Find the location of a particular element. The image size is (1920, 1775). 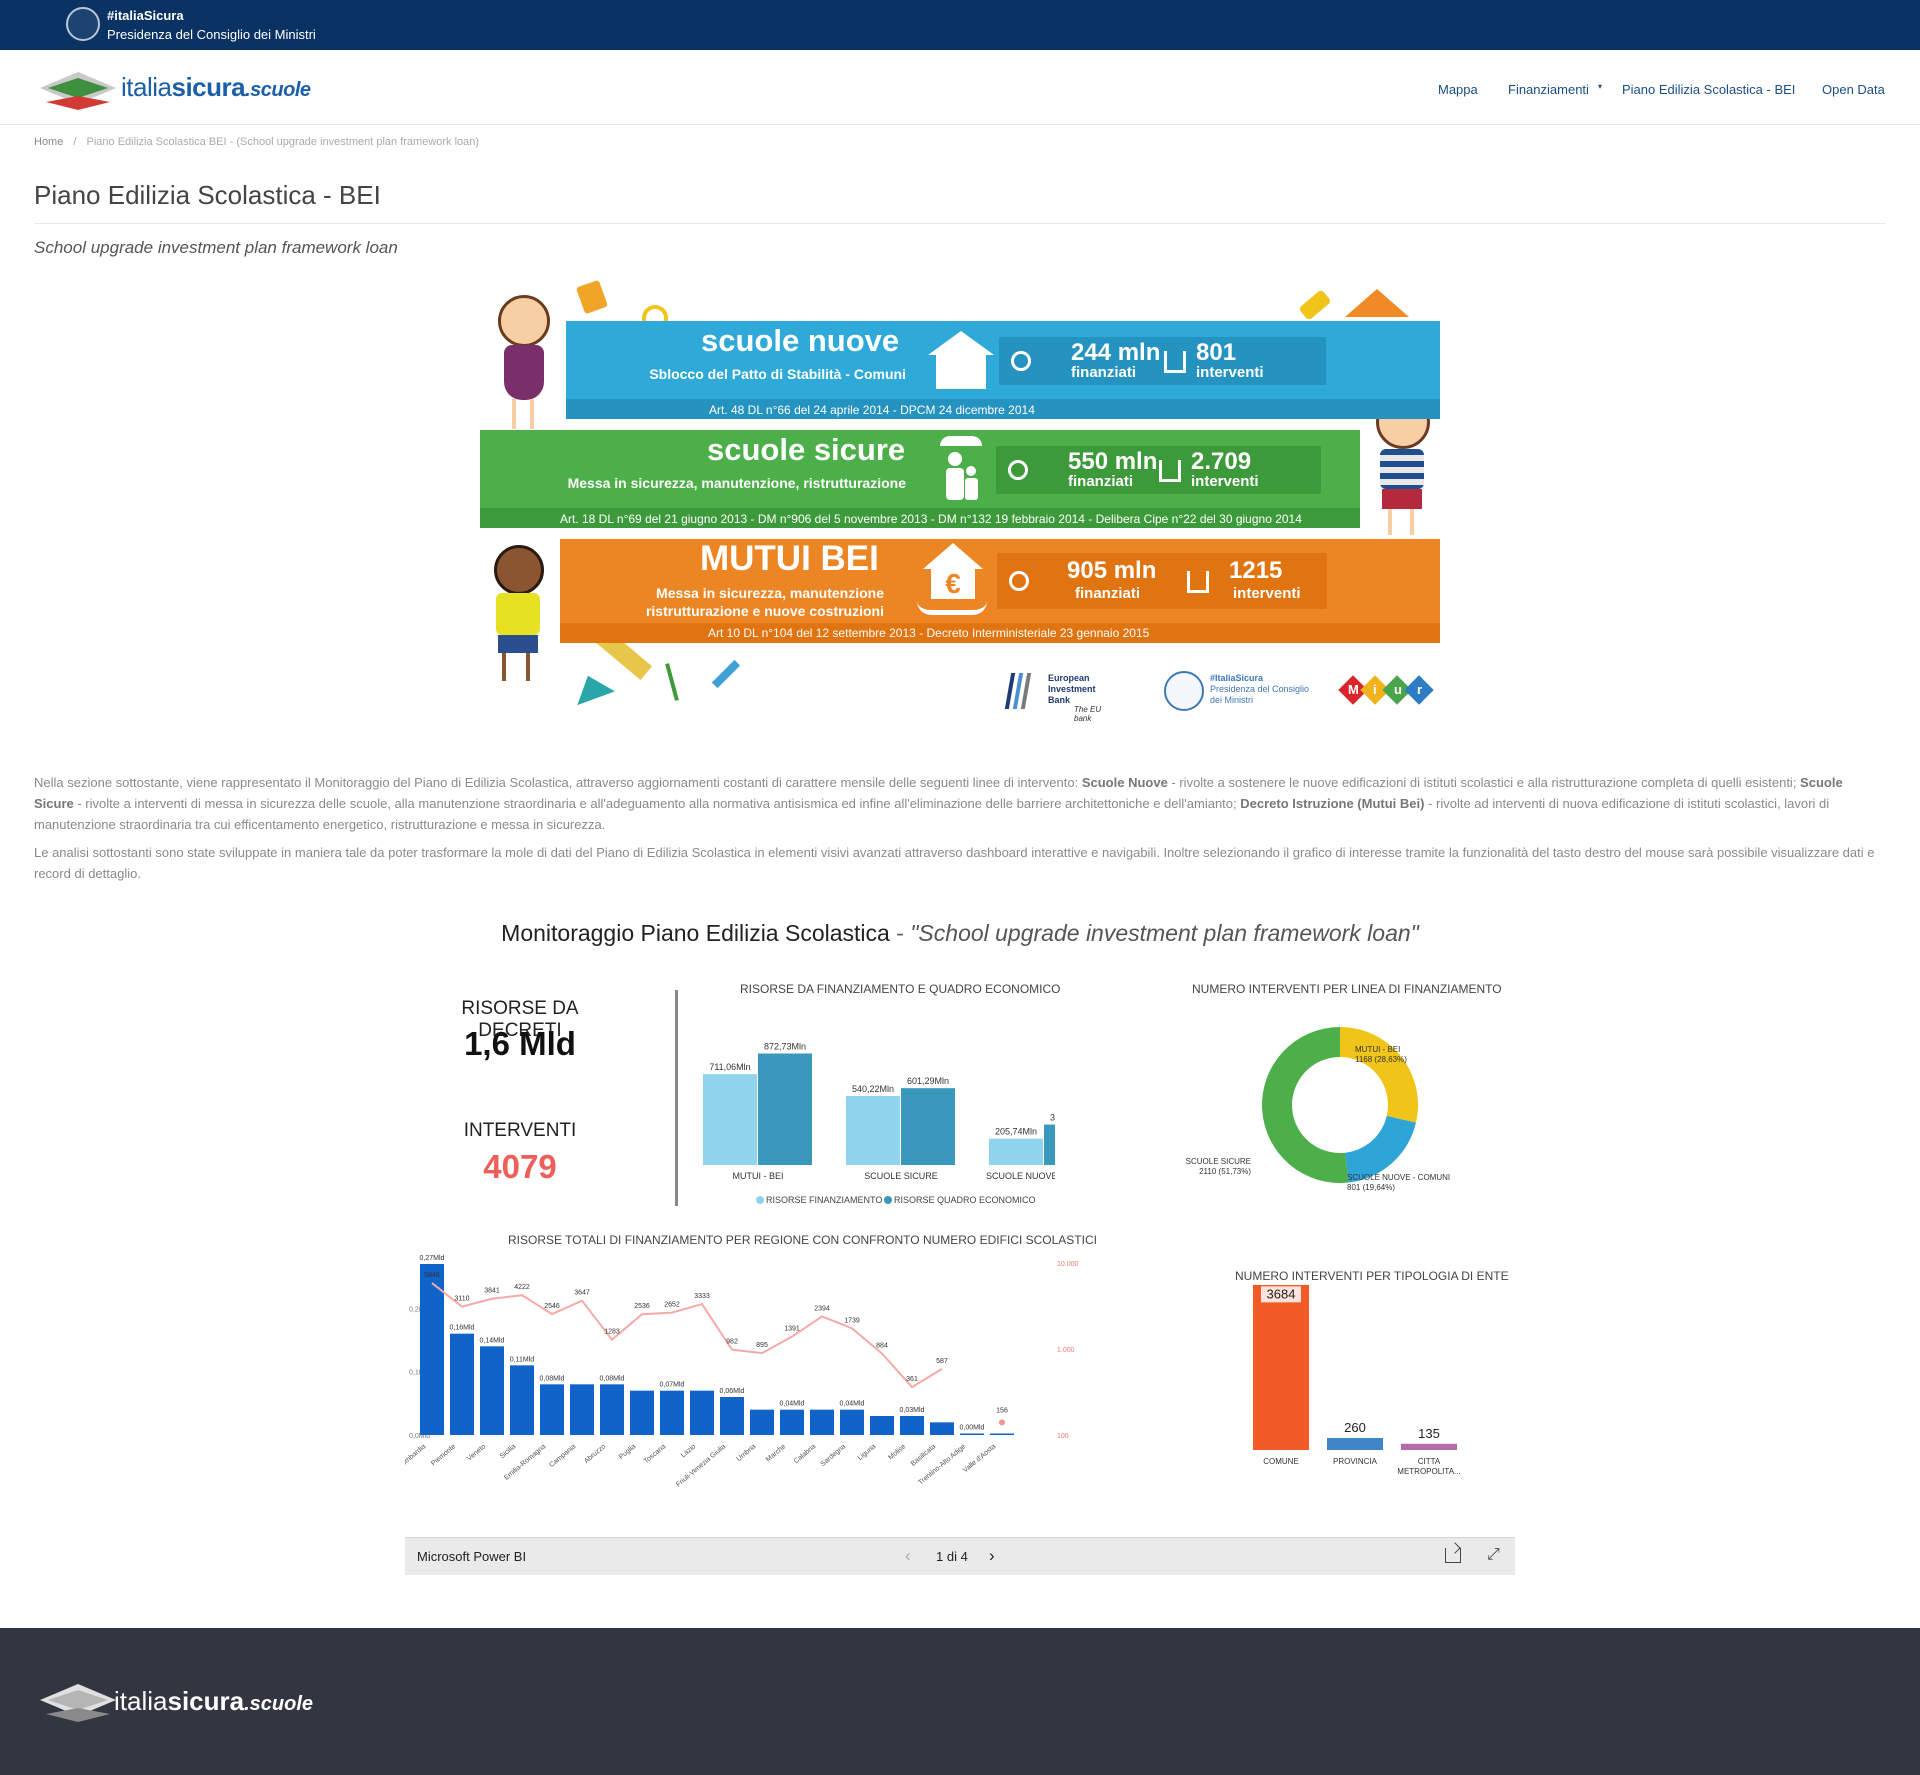

line-data-label: 587 is located at coordinates (942, 1361).